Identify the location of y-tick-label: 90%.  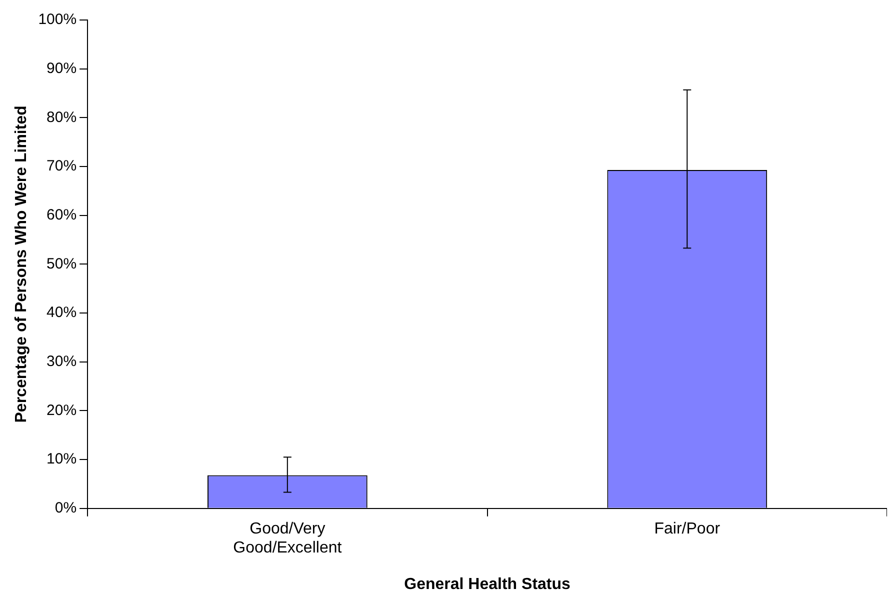
(61, 68).